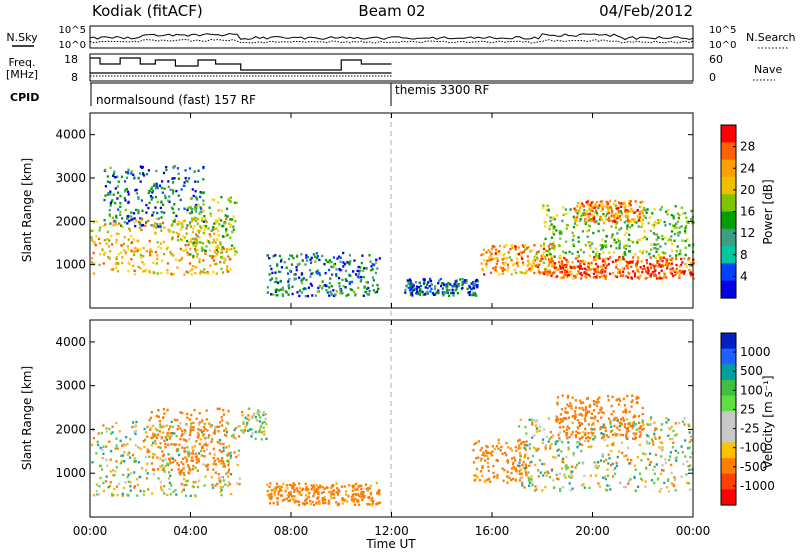  What do you see at coordinates (147, 11) in the screenshot?
I see `station-title: Kodiak (fitACF)` at bounding box center [147, 11].